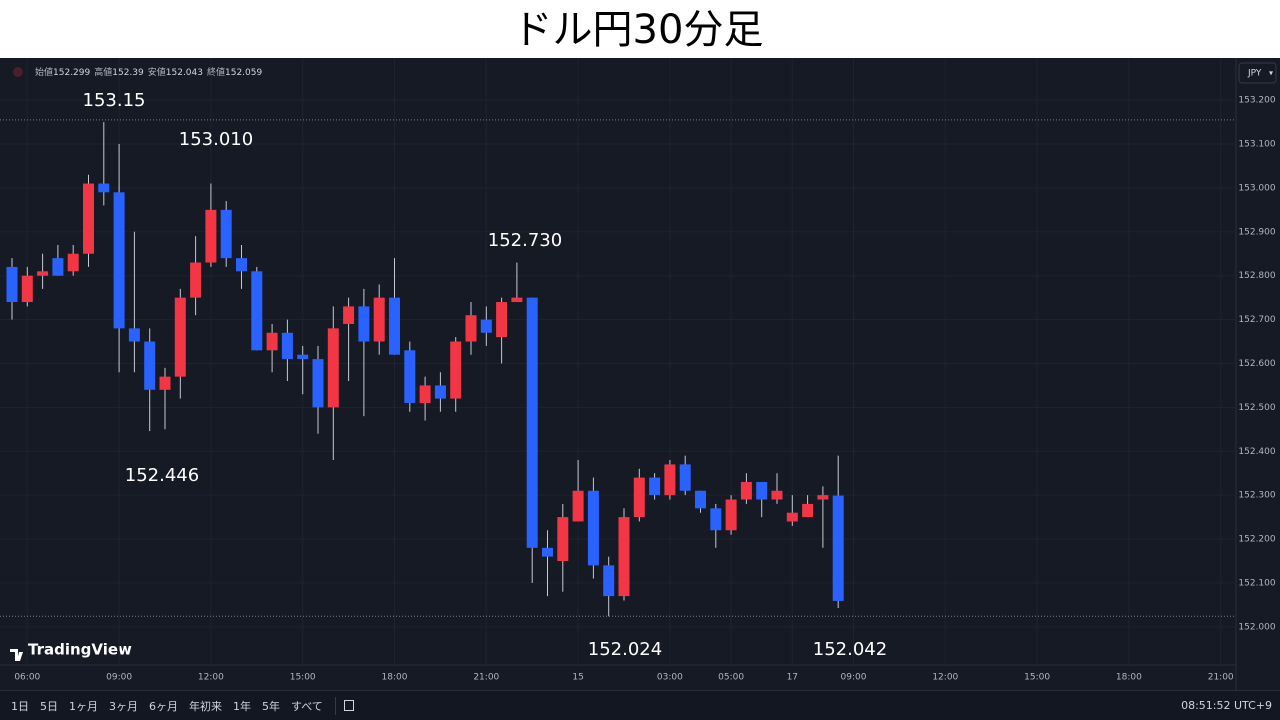  Describe the element at coordinates (1256, 320) in the screenshot. I see `y-tick-label: 152.700` at that location.